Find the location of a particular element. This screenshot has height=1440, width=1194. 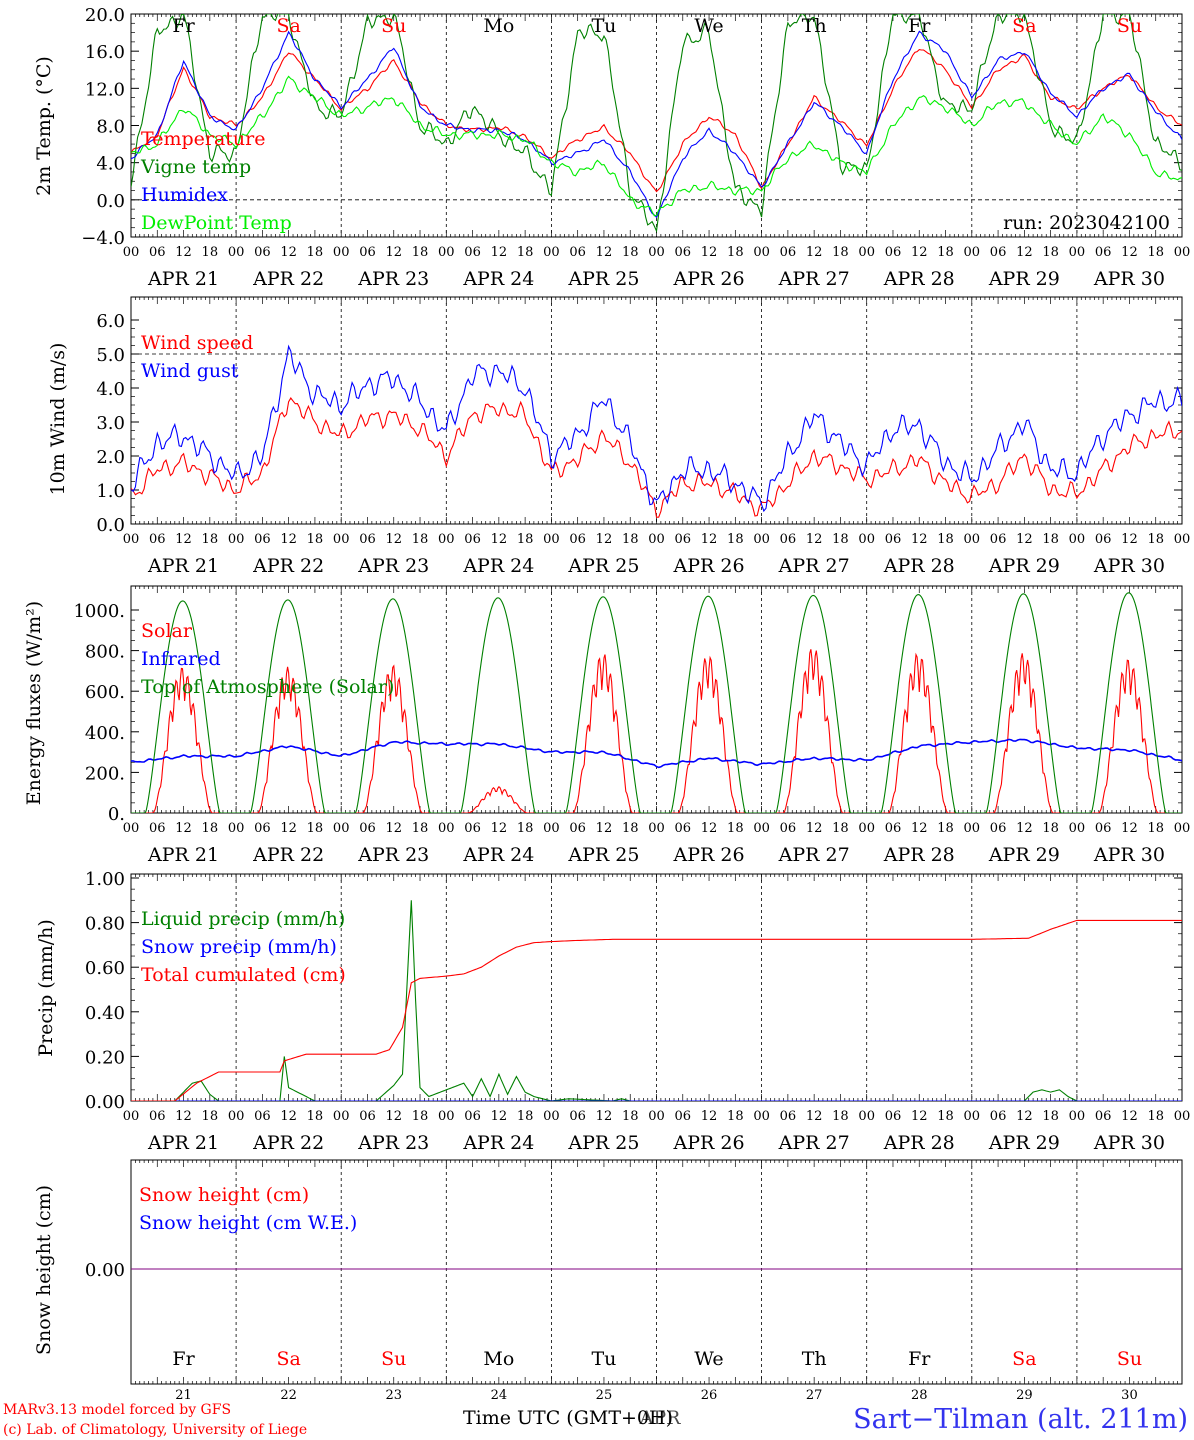

temperature-axis-title: 2m Temp. (°C) is located at coordinates (44, 126).